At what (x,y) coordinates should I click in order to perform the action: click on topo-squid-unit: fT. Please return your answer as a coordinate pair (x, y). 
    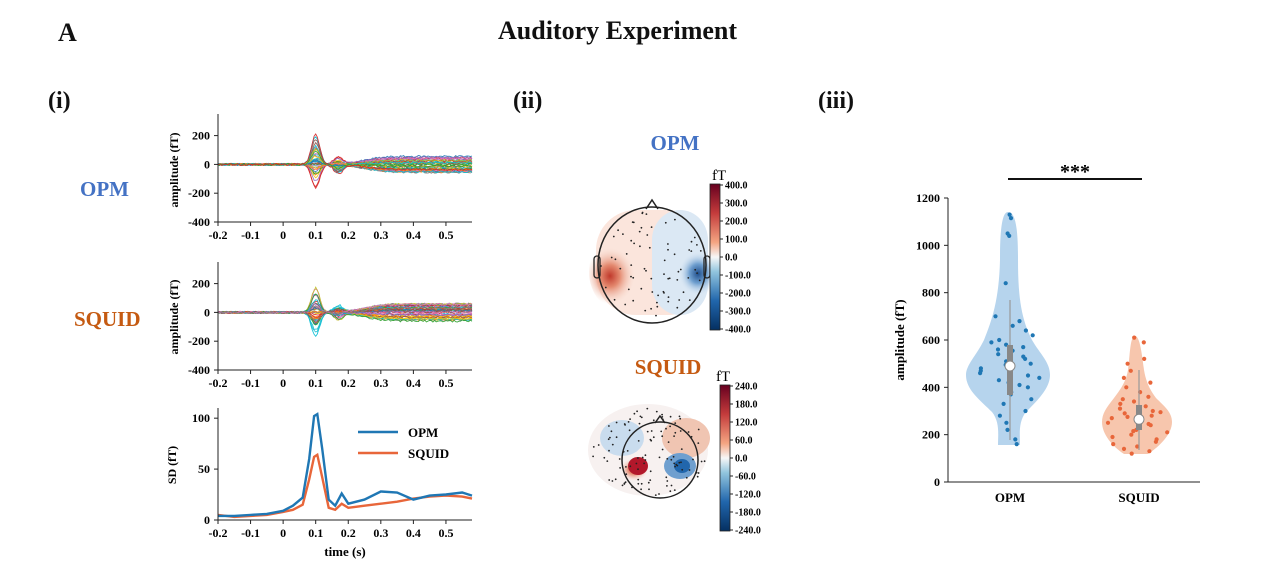
    Looking at the image, I should click on (723, 377).